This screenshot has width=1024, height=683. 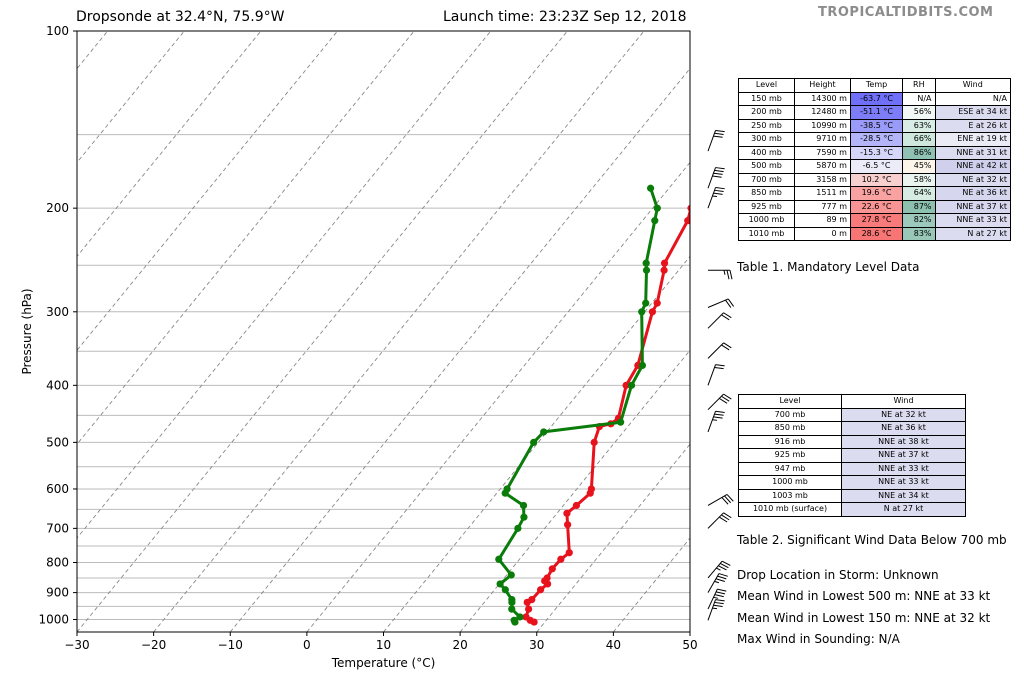 What do you see at coordinates (919, 98) in the screenshot?
I see `table1-cell-rh: N/A` at bounding box center [919, 98].